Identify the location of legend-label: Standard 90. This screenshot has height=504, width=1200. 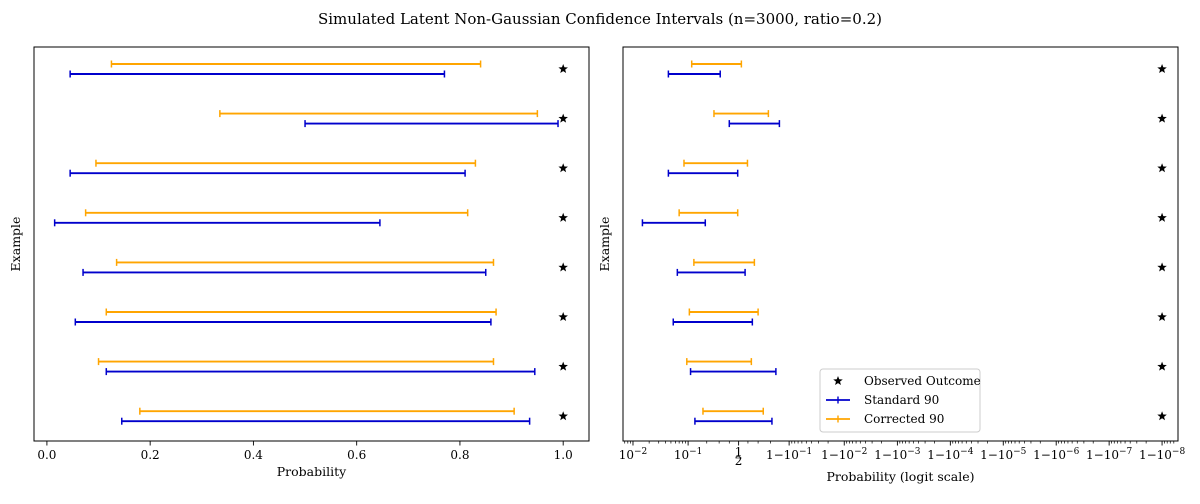
(901, 400).